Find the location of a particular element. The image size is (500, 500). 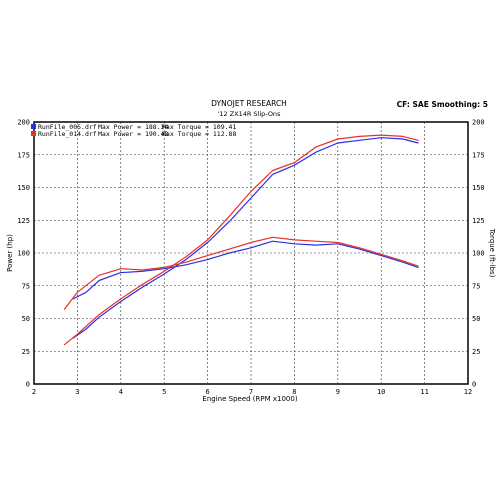

y-right-tick-label: 200 is located at coordinates (478, 123).